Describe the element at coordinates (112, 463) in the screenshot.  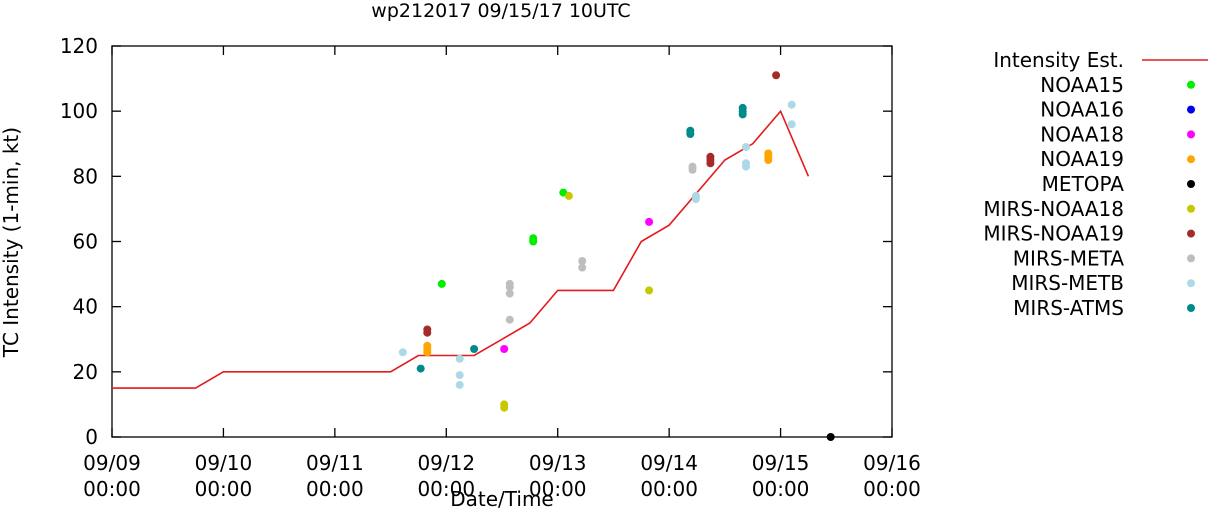
I see `x-tick-label-date: 09/09` at that location.